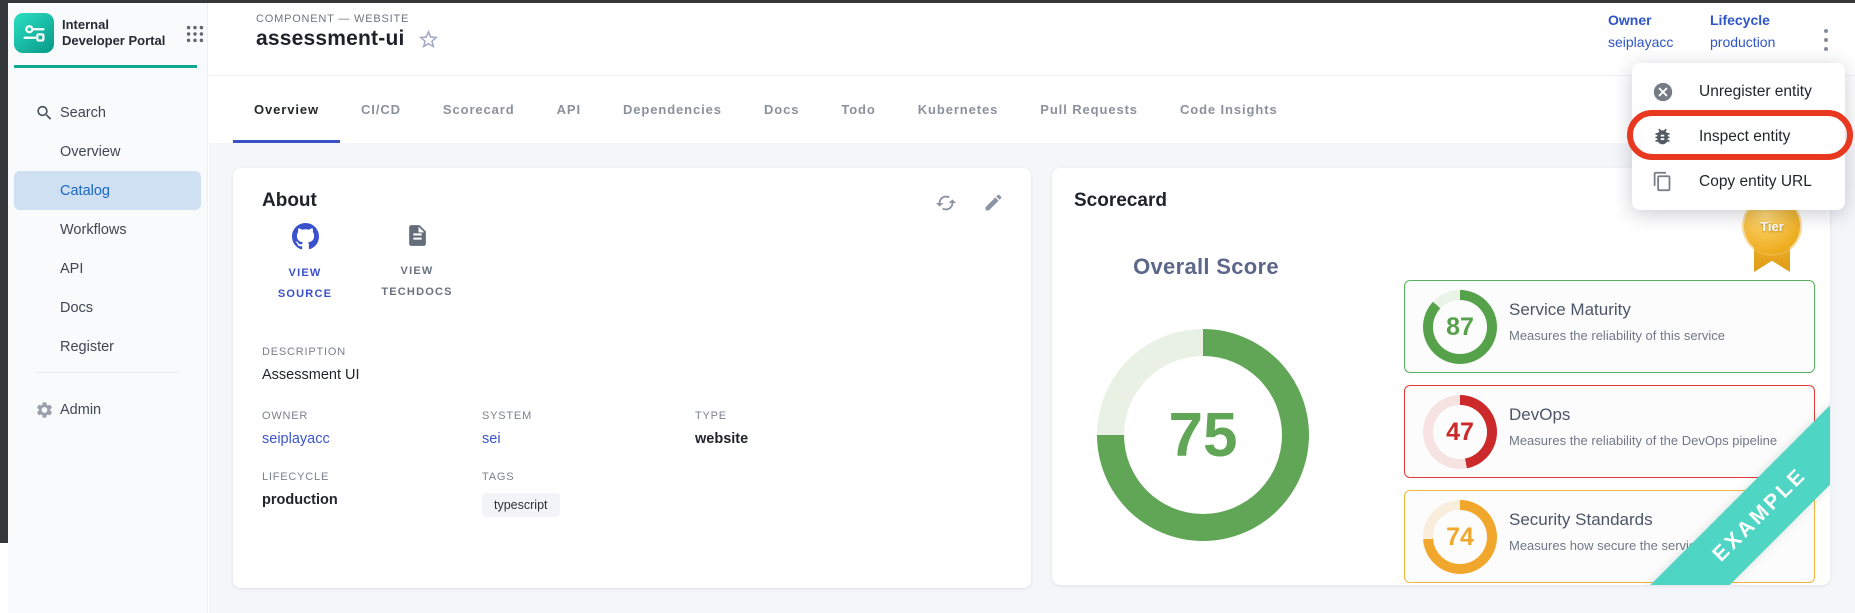  I want to click on menu-item-label: Unregister entity, so click(1755, 91).